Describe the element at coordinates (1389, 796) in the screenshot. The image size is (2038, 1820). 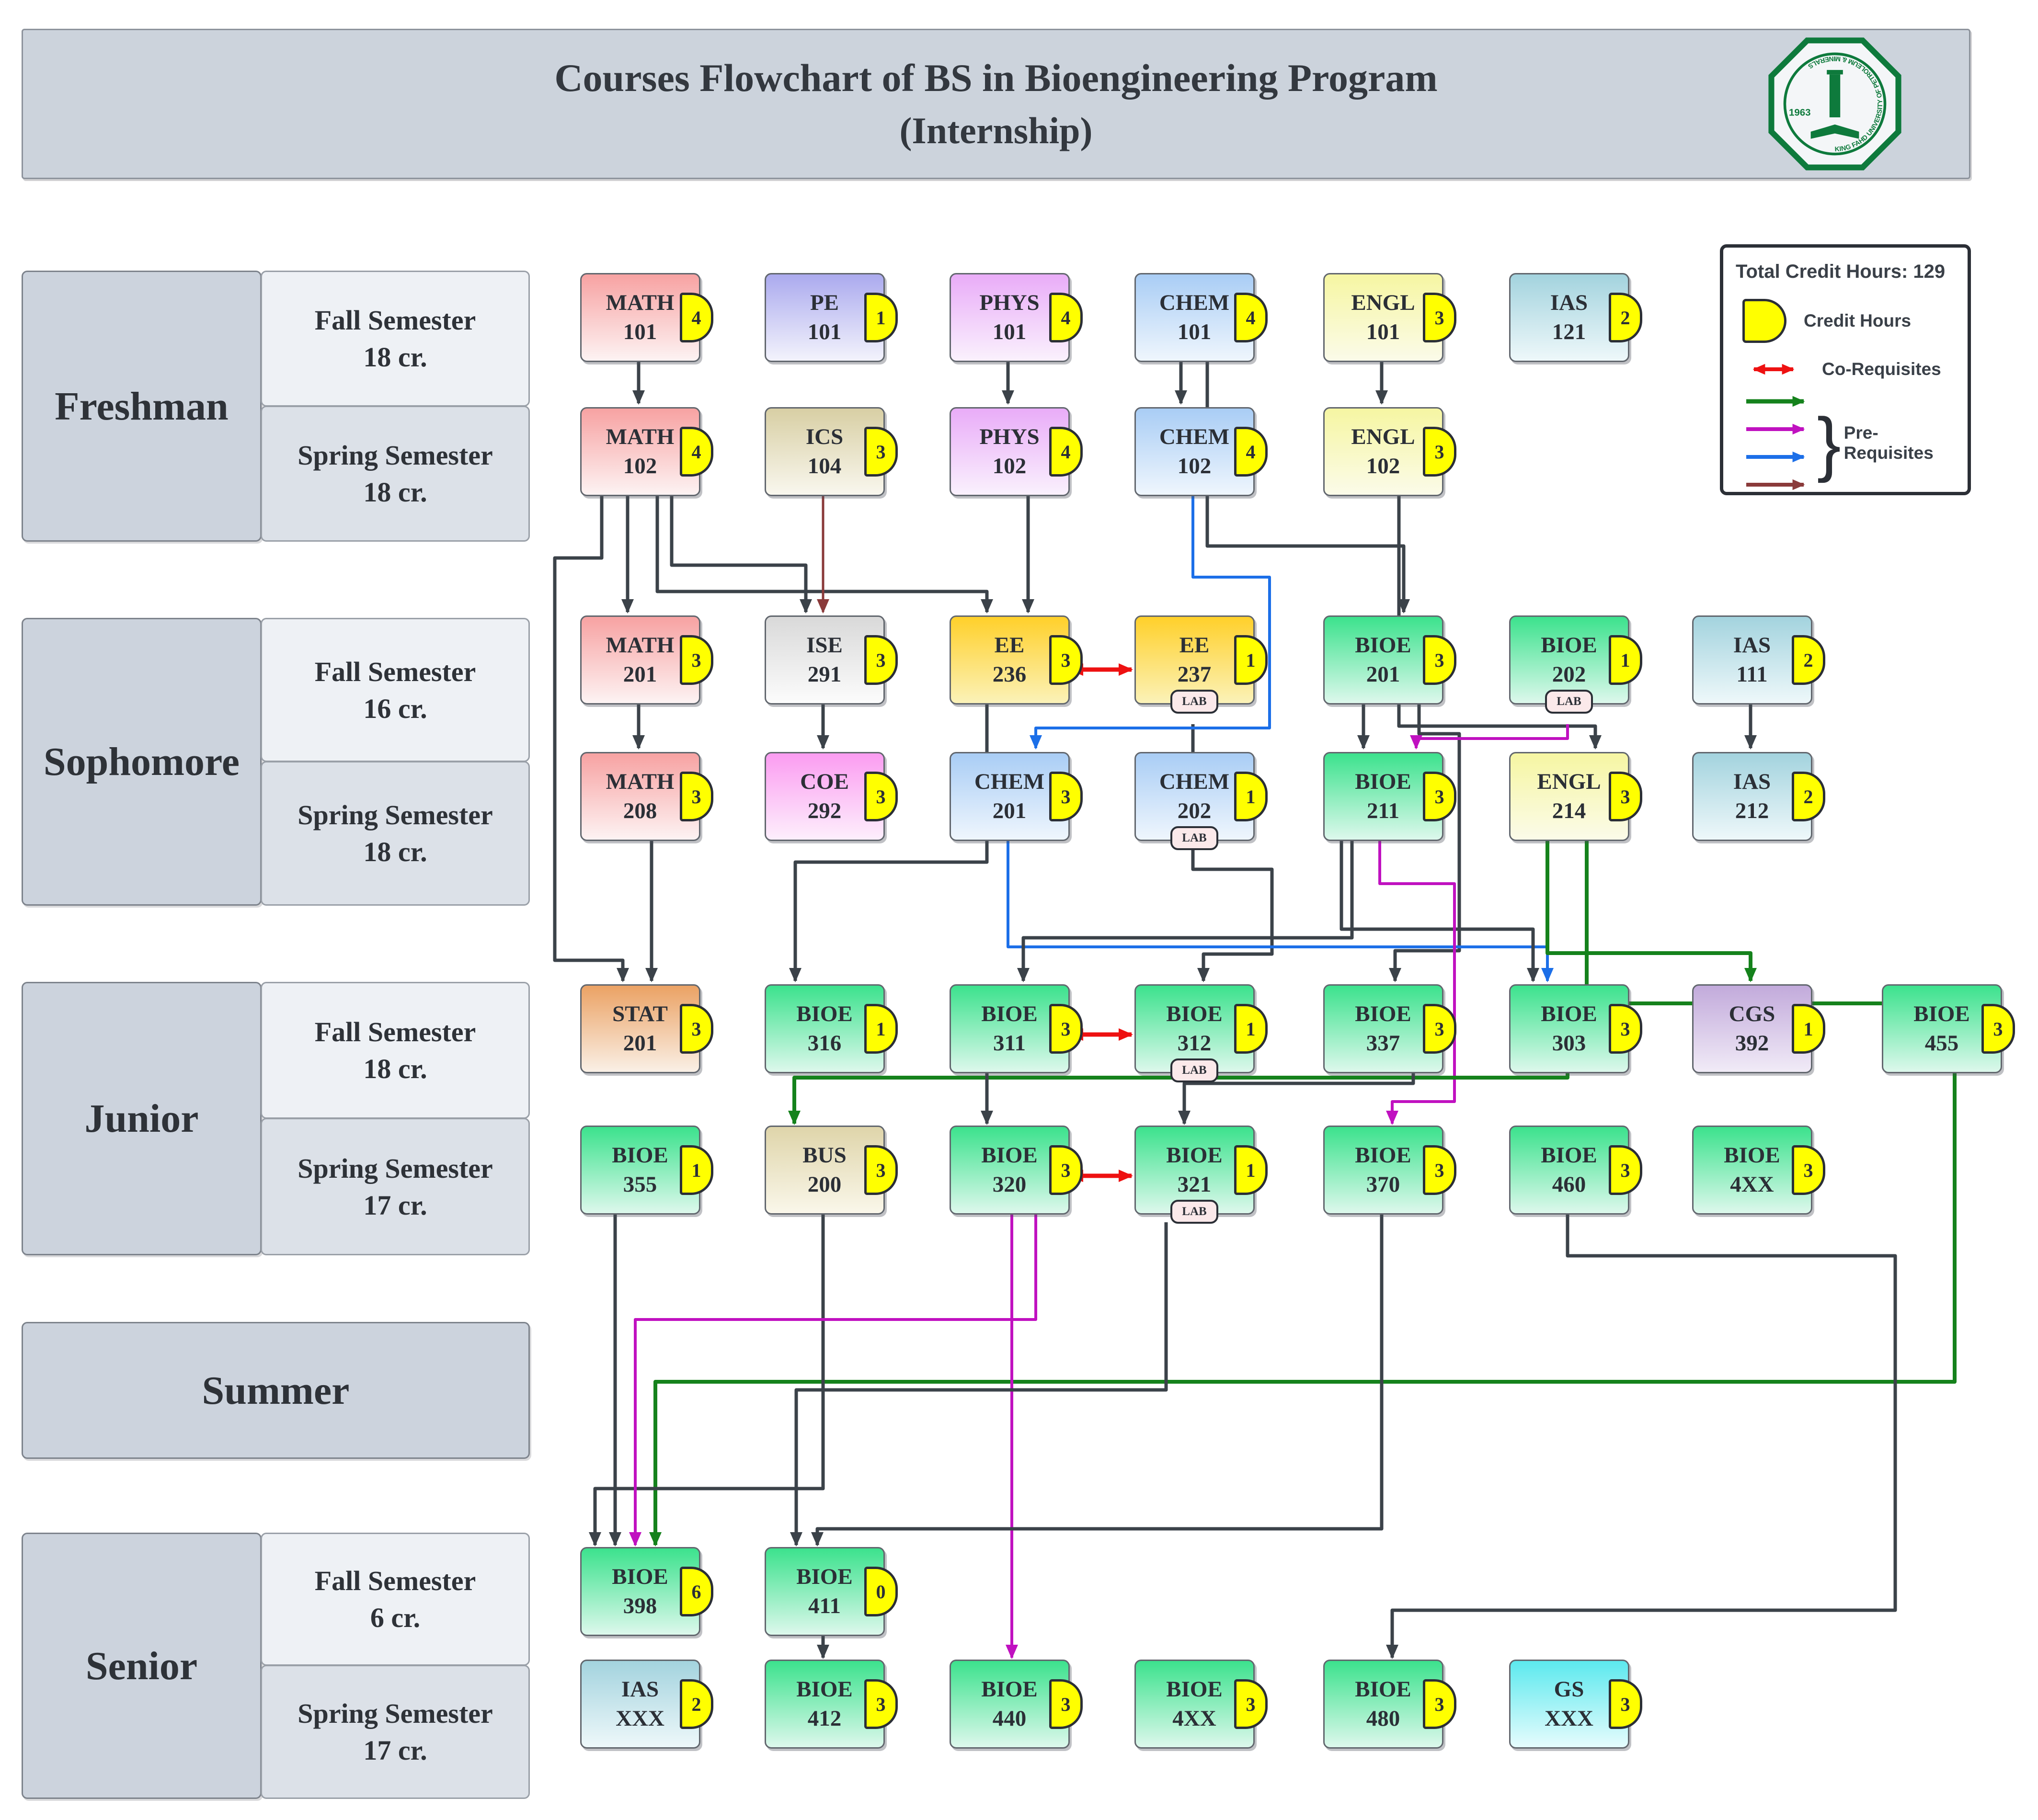
I see `course-box-bioe-211: BIOE 211 3` at that location.